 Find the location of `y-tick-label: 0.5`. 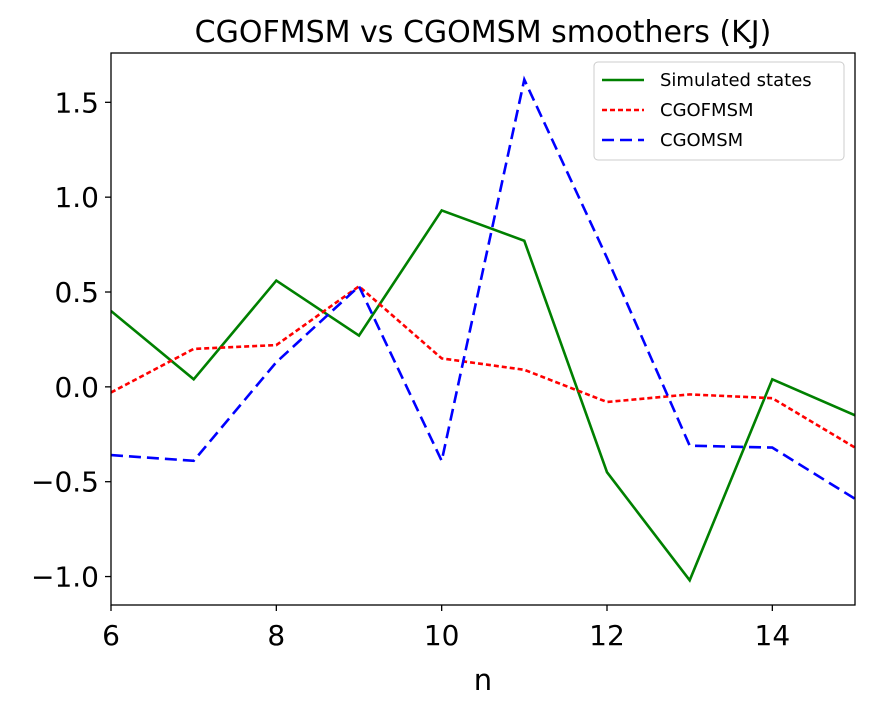

y-tick-label: 0.5 is located at coordinates (76, 292).